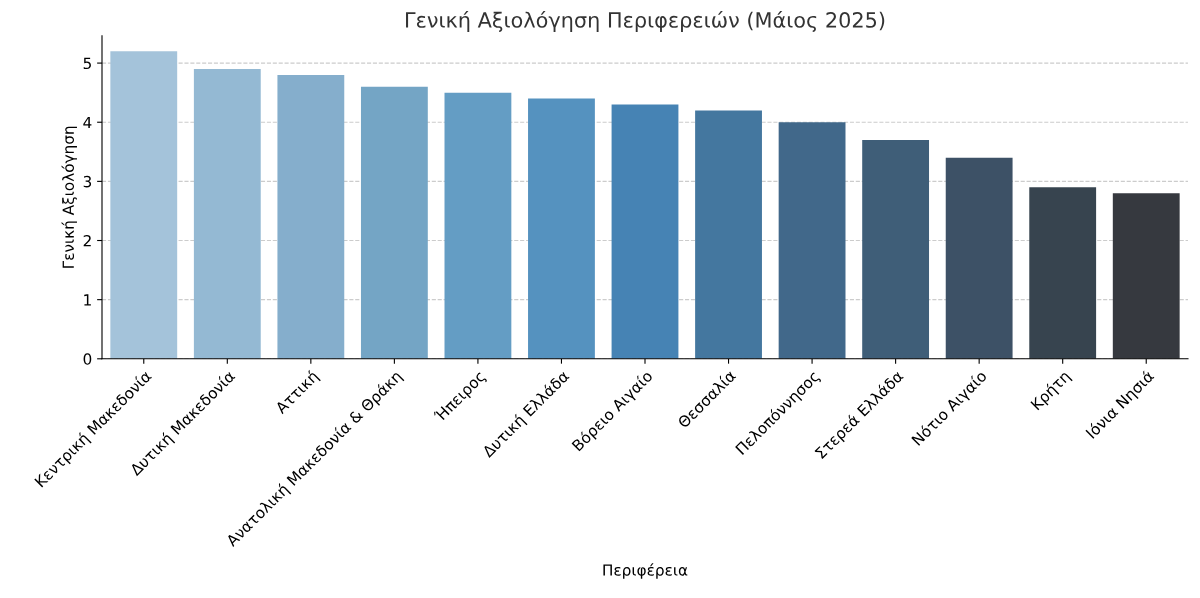 Image resolution: width=1200 pixels, height=598 pixels. What do you see at coordinates (87, 300) in the screenshot?
I see `y-tick-label: 1` at bounding box center [87, 300].